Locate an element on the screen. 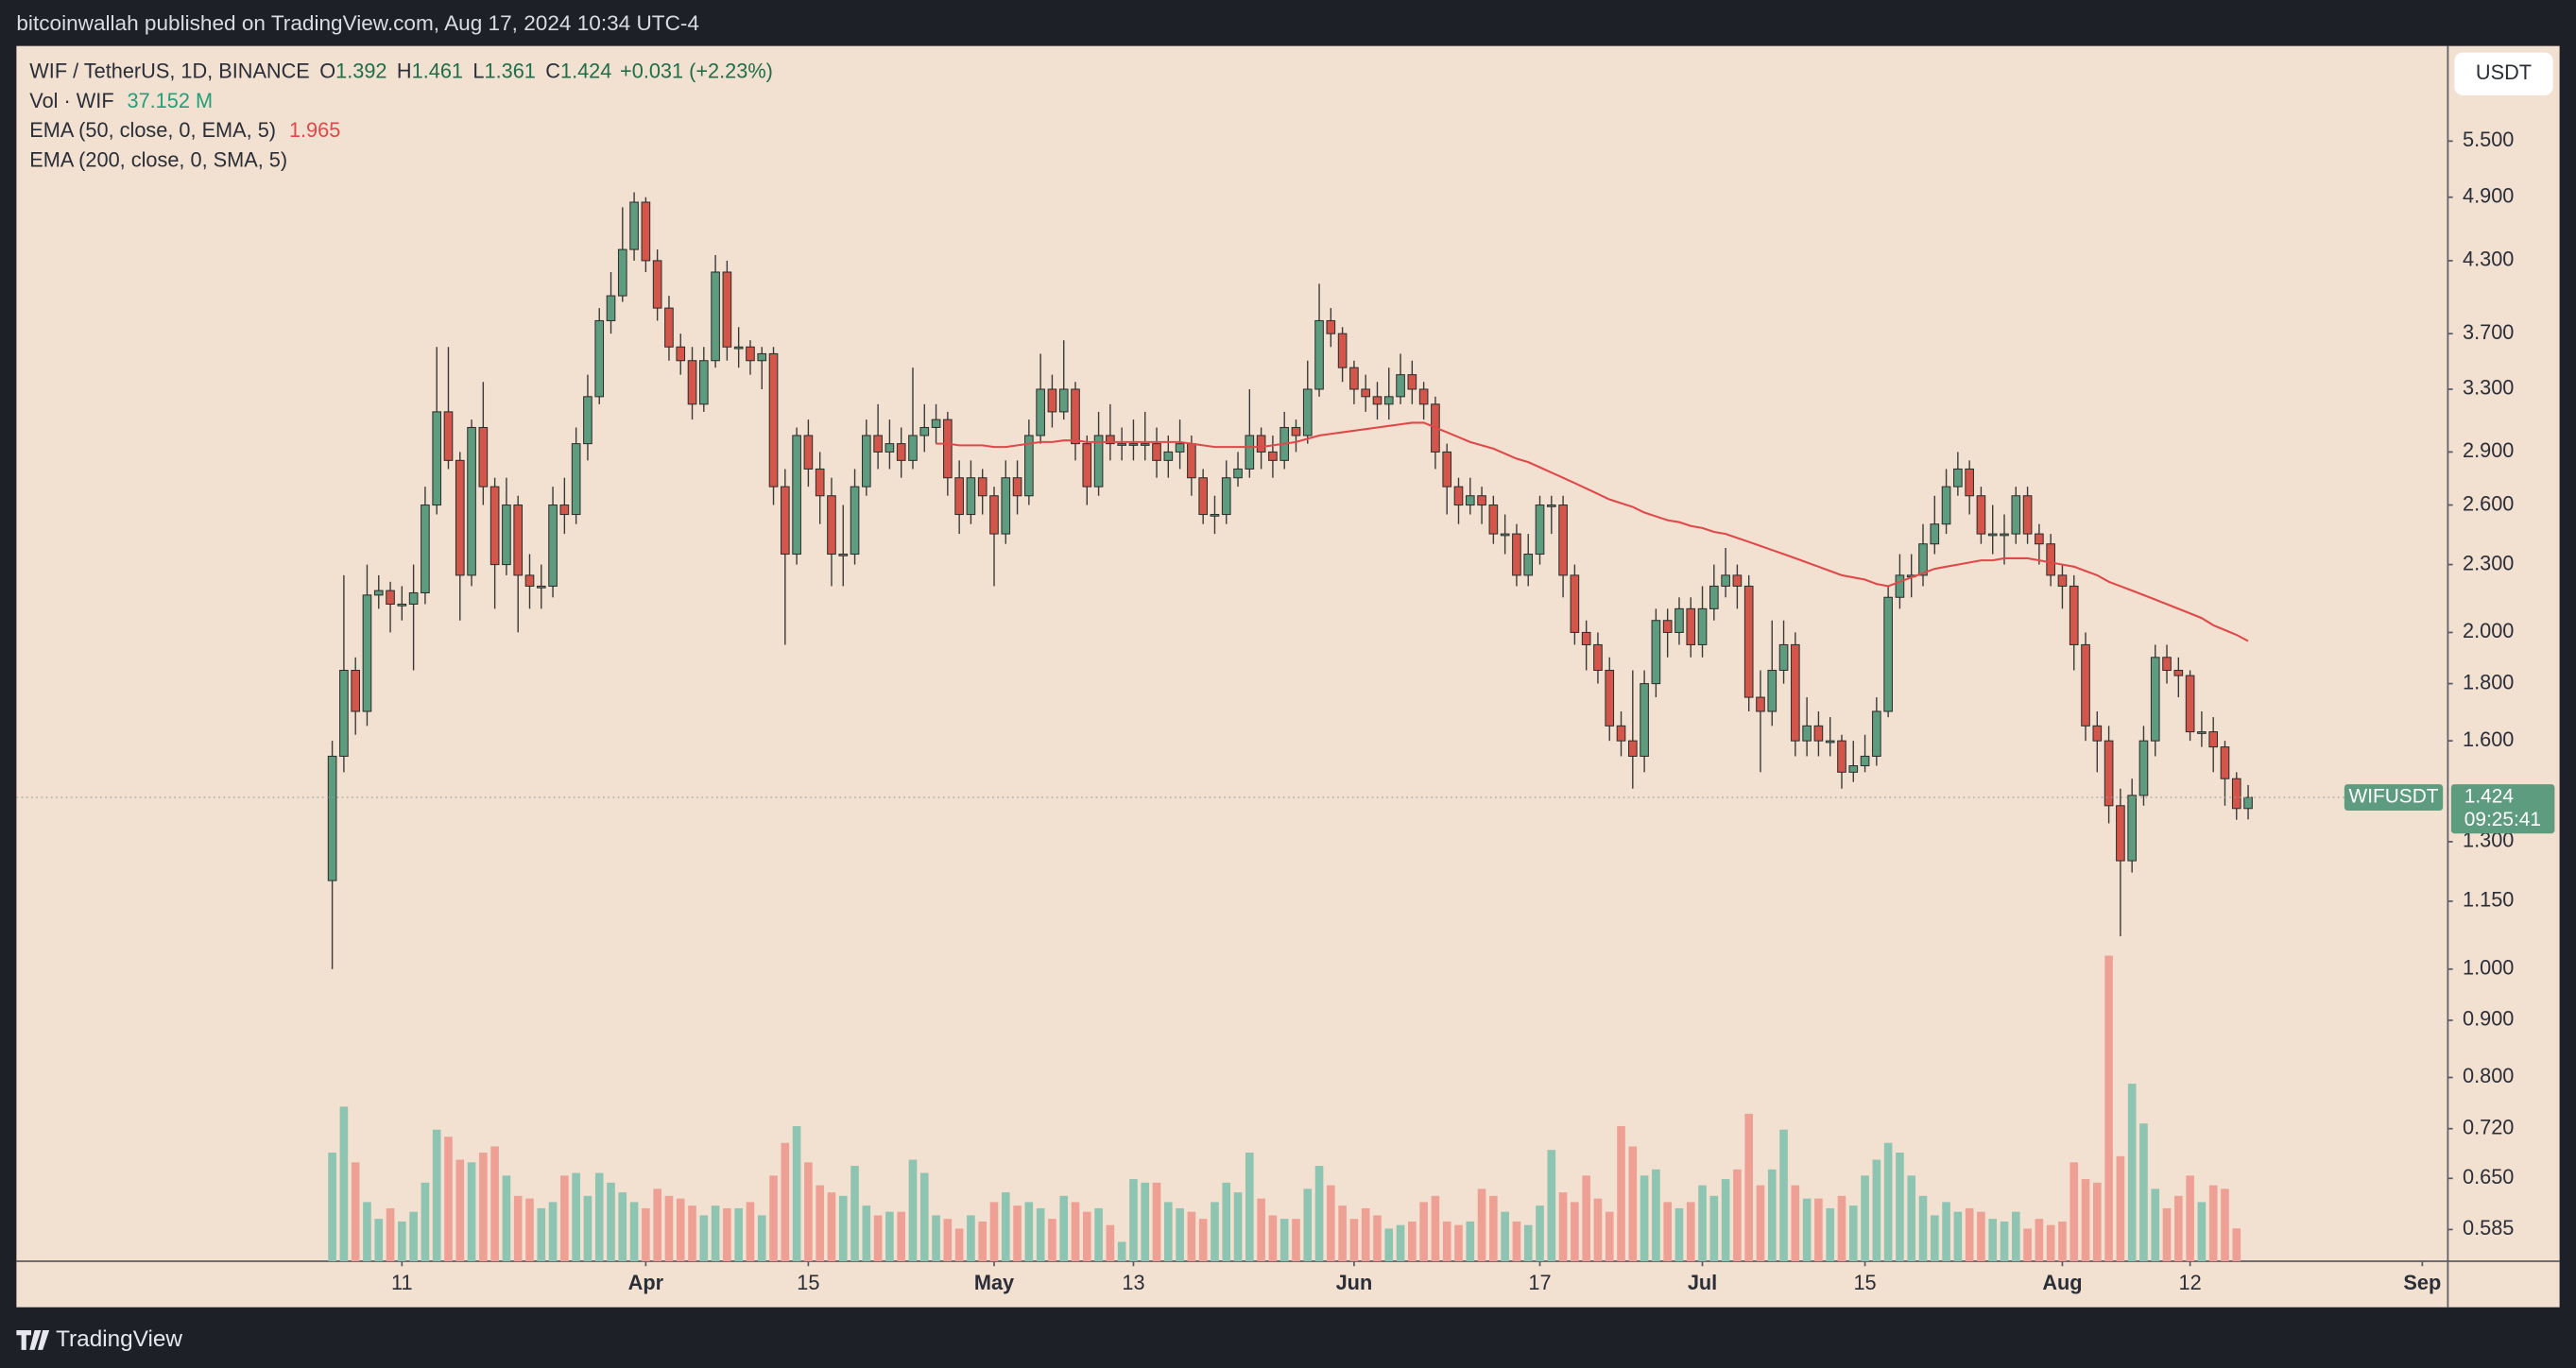 This screenshot has height=1368, width=2576. ema-line is located at coordinates (1592, 532).